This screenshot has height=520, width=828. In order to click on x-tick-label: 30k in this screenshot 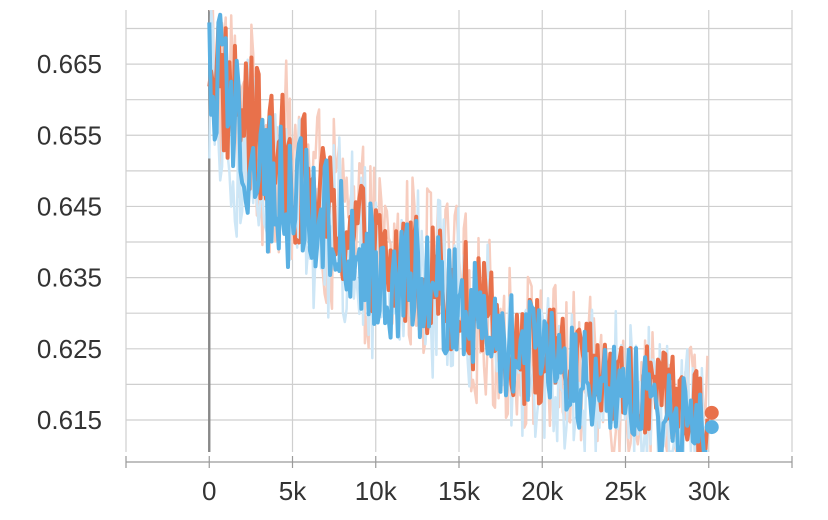, I will do `click(709, 491)`.